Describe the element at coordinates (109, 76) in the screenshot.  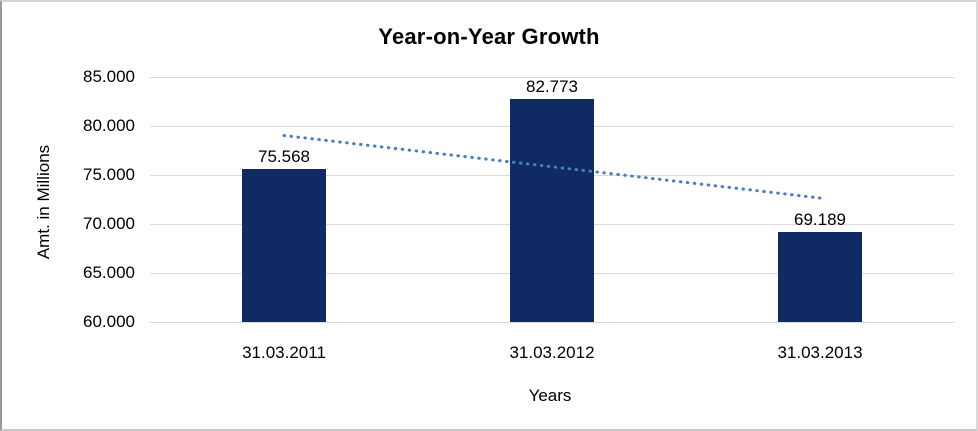
I see `y-axis-tick-label: 85.000` at that location.